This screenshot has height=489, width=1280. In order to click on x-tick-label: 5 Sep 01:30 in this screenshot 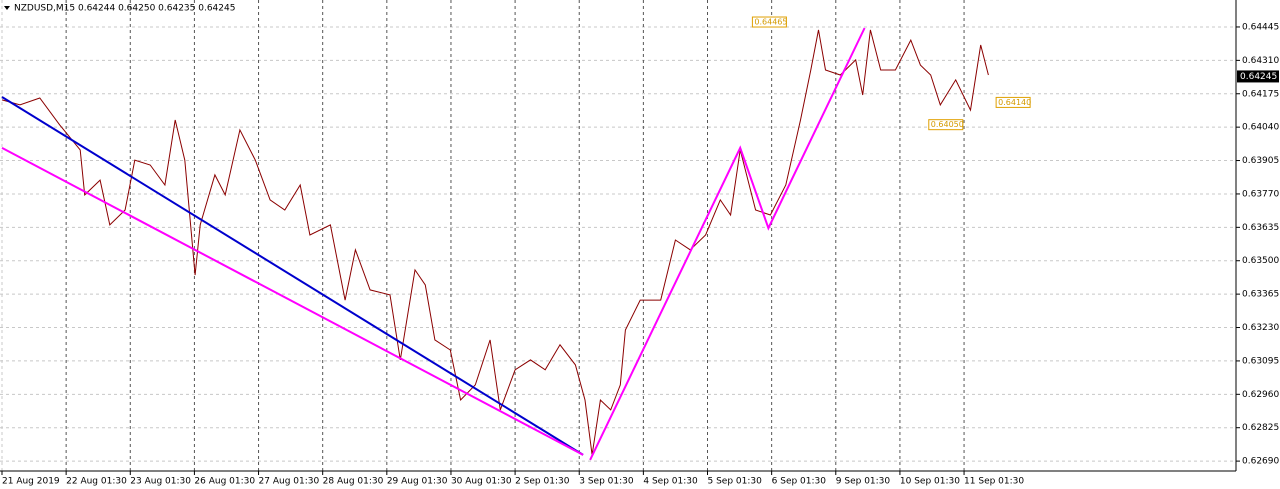, I will do `click(735, 482)`.